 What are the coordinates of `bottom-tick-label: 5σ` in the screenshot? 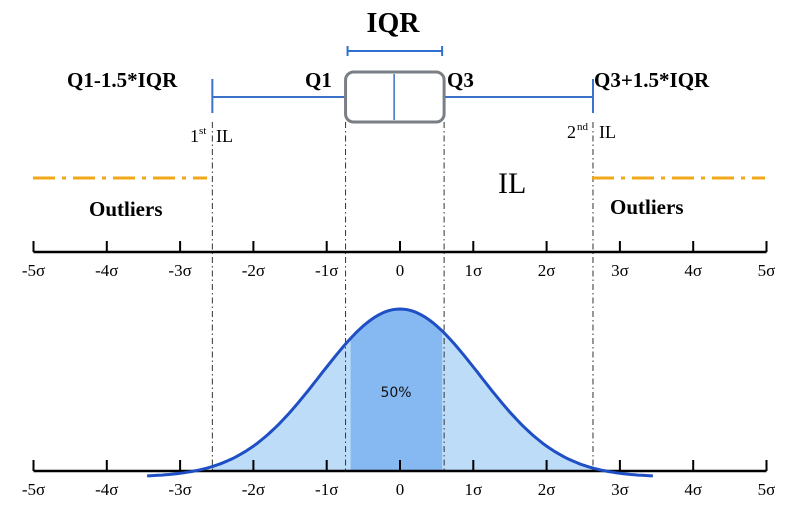 It's located at (767, 489).